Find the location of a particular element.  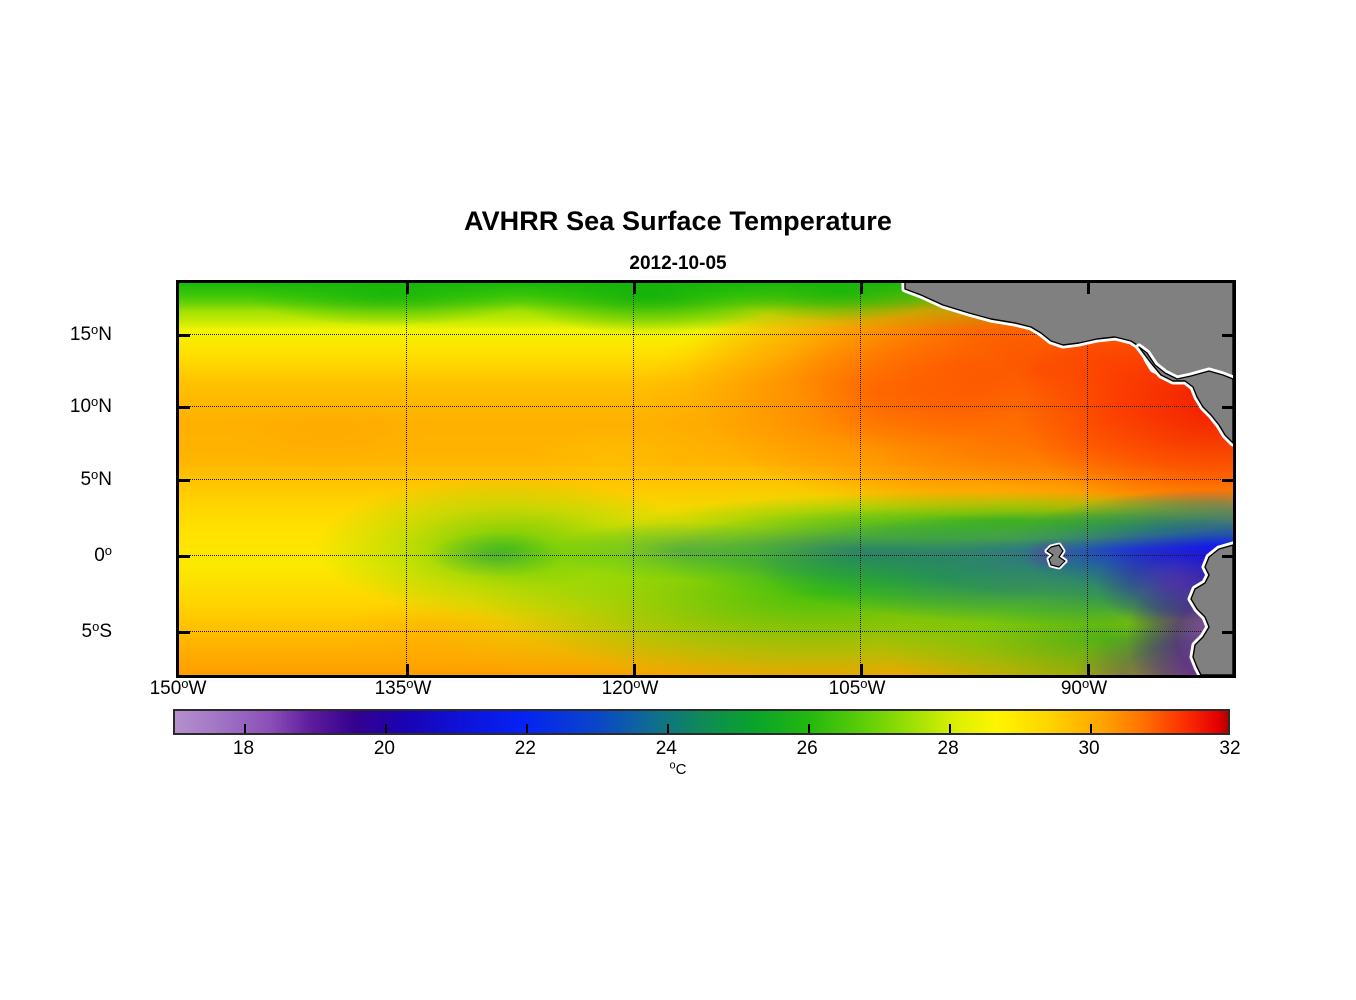

south-america-landmass-fill is located at coordinates (1211, 609).